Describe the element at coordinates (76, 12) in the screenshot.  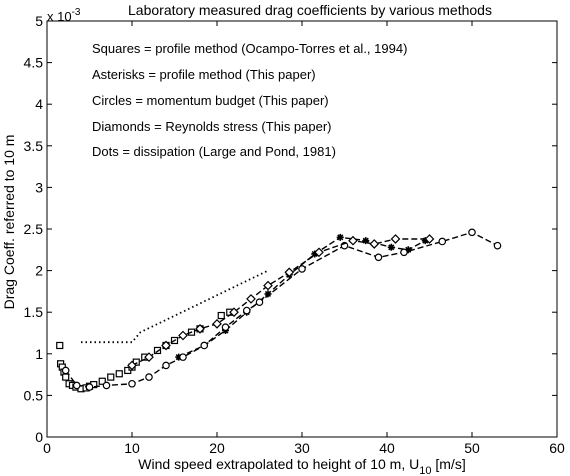
I see `y-exponent-power: -3` at that location.